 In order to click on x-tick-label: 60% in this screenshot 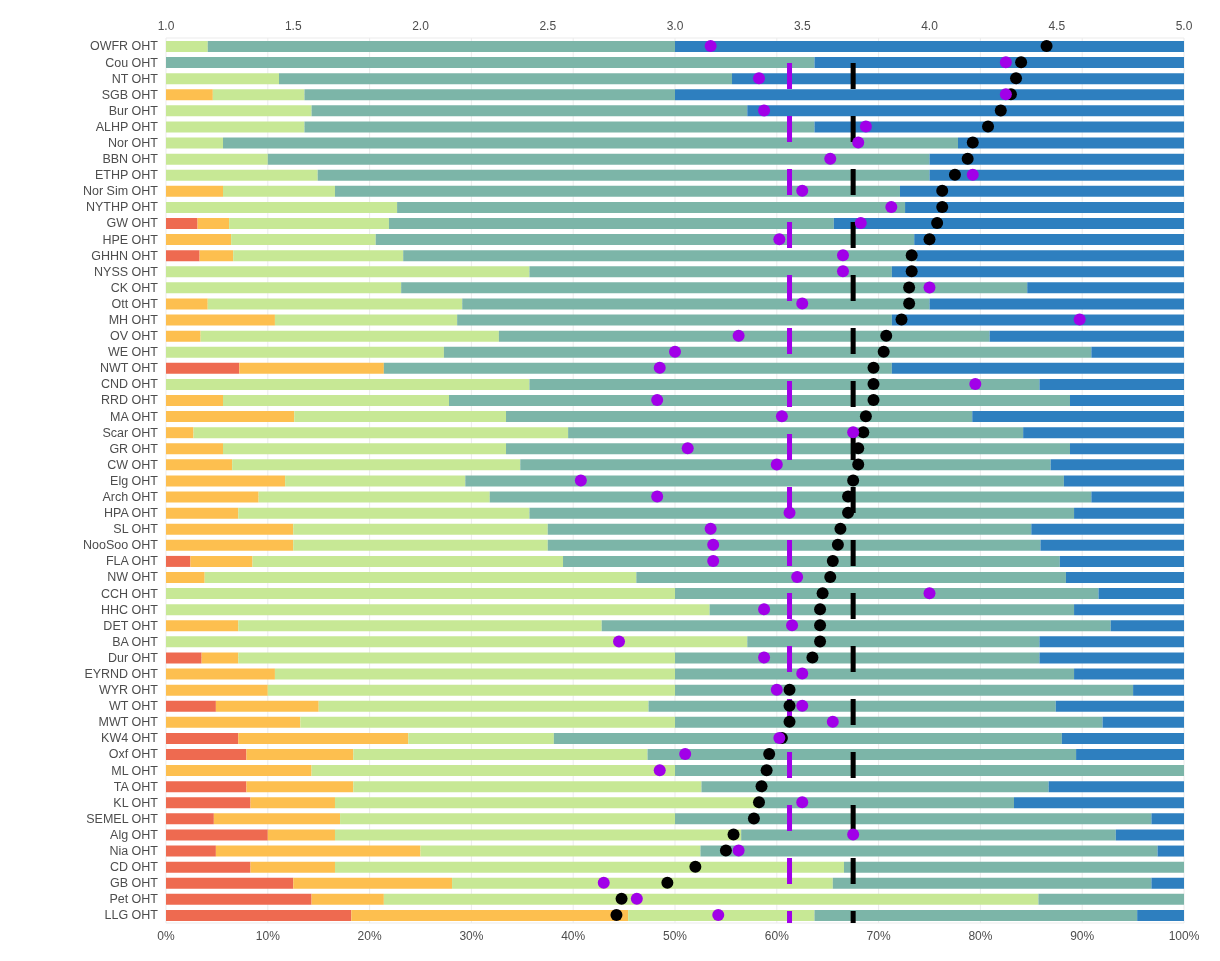, I will do `click(777, 935)`.